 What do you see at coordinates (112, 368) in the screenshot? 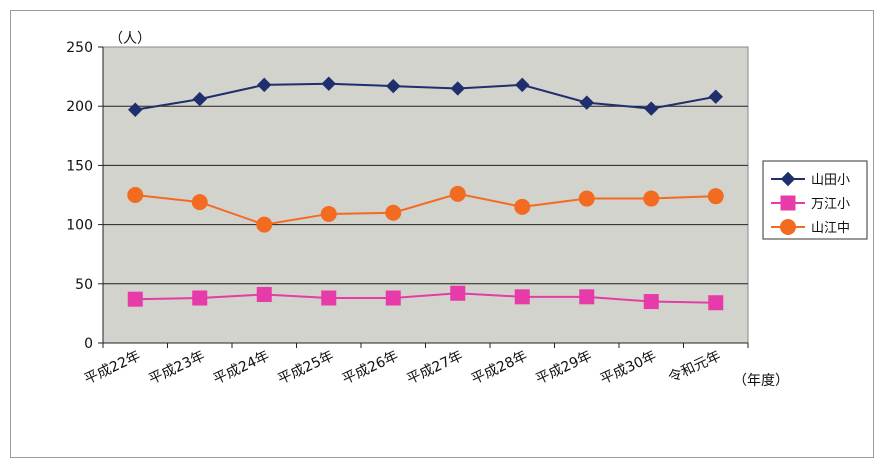
I see `x-tick-label: 平成22年` at bounding box center [112, 368].